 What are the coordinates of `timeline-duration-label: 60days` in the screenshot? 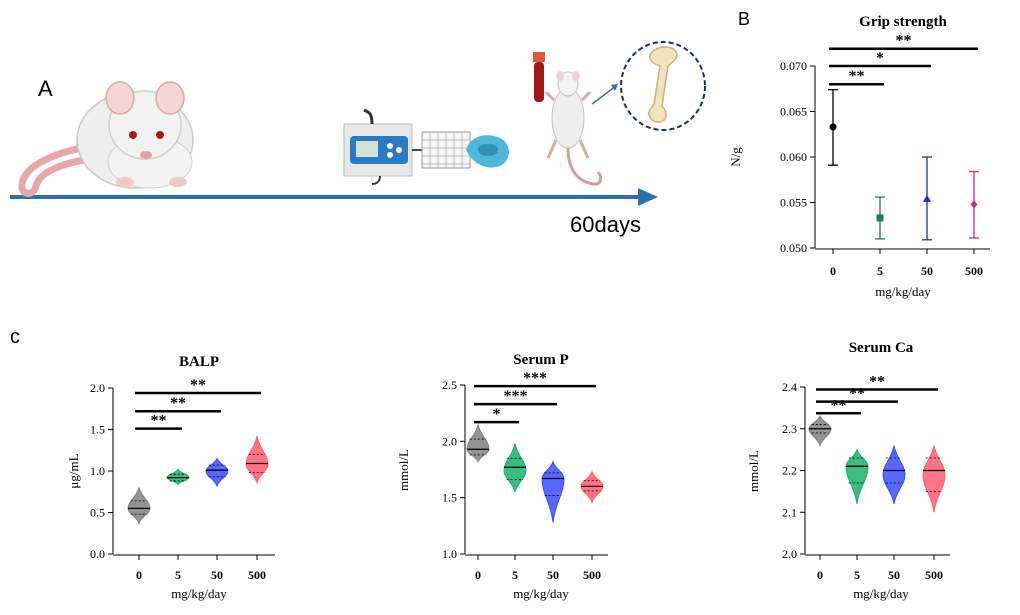 It's located at (605, 224).